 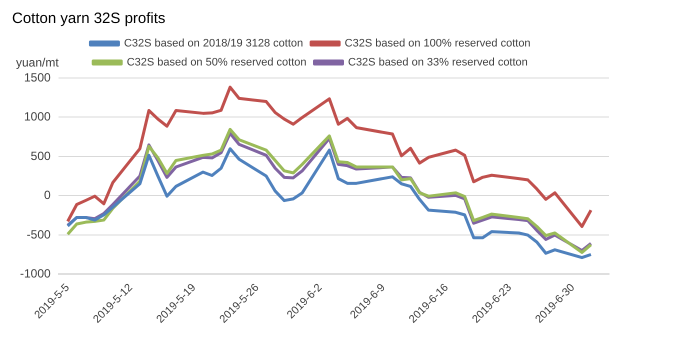 What do you see at coordinates (38, 77) in the screenshot?
I see `y-tick-label: 1500` at bounding box center [38, 77].